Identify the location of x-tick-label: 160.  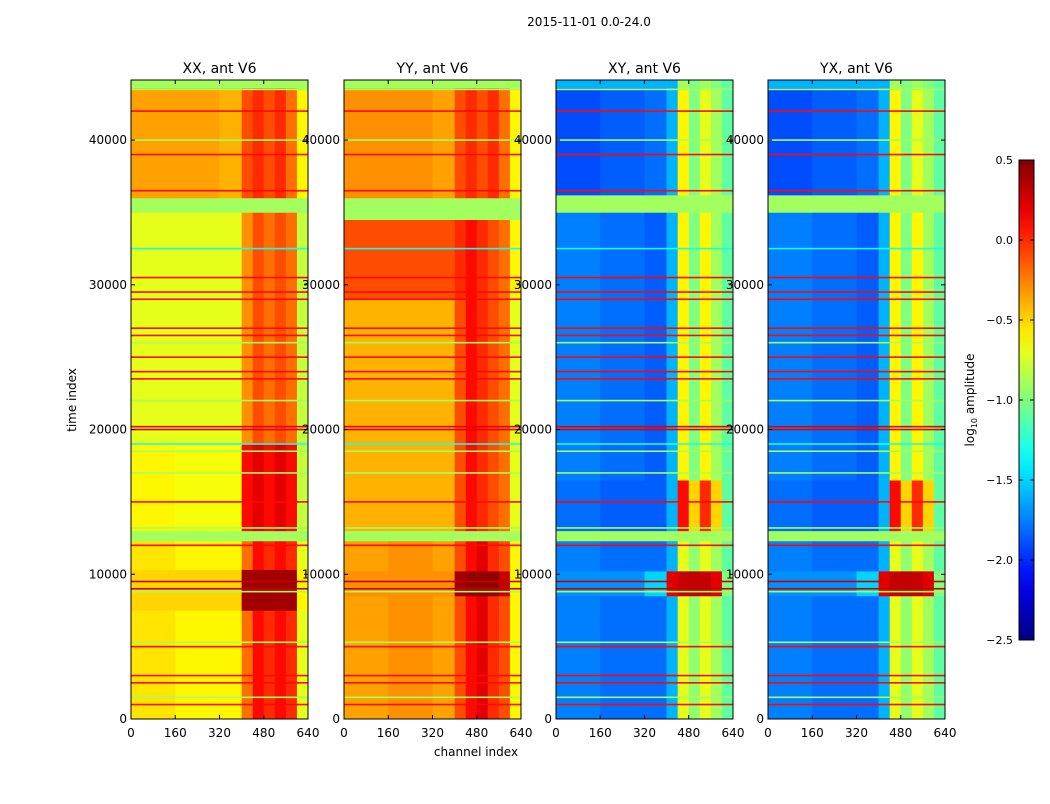
(175, 733).